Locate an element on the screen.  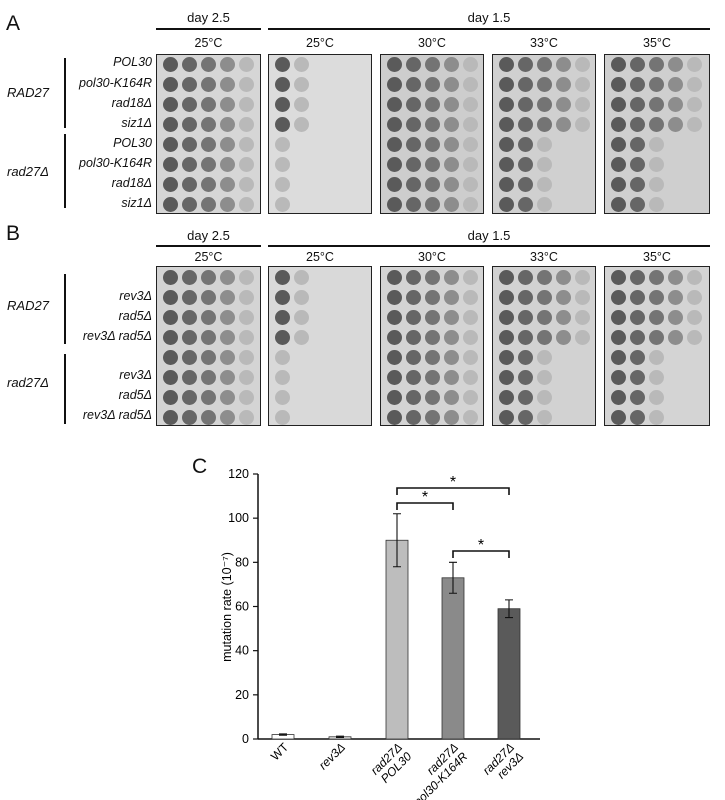
panel-a-day-right-rule is located at coordinates (489, 29).